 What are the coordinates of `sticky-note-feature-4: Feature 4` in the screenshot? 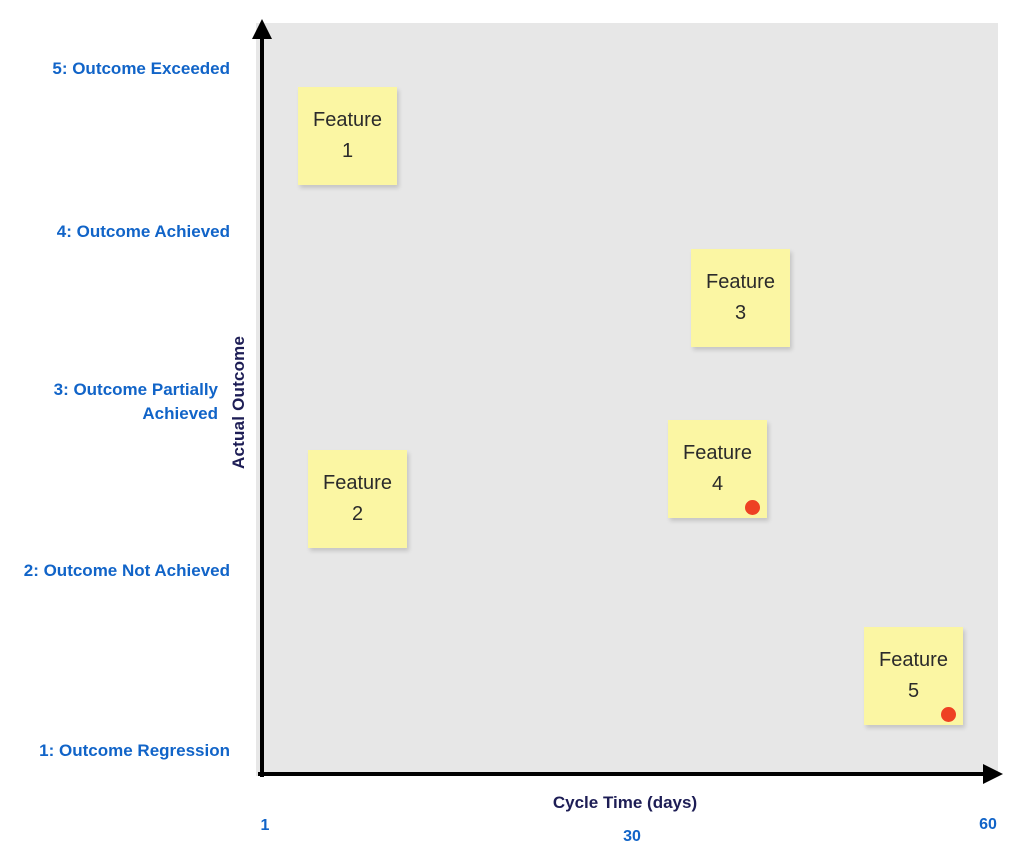 It's located at (717, 469).